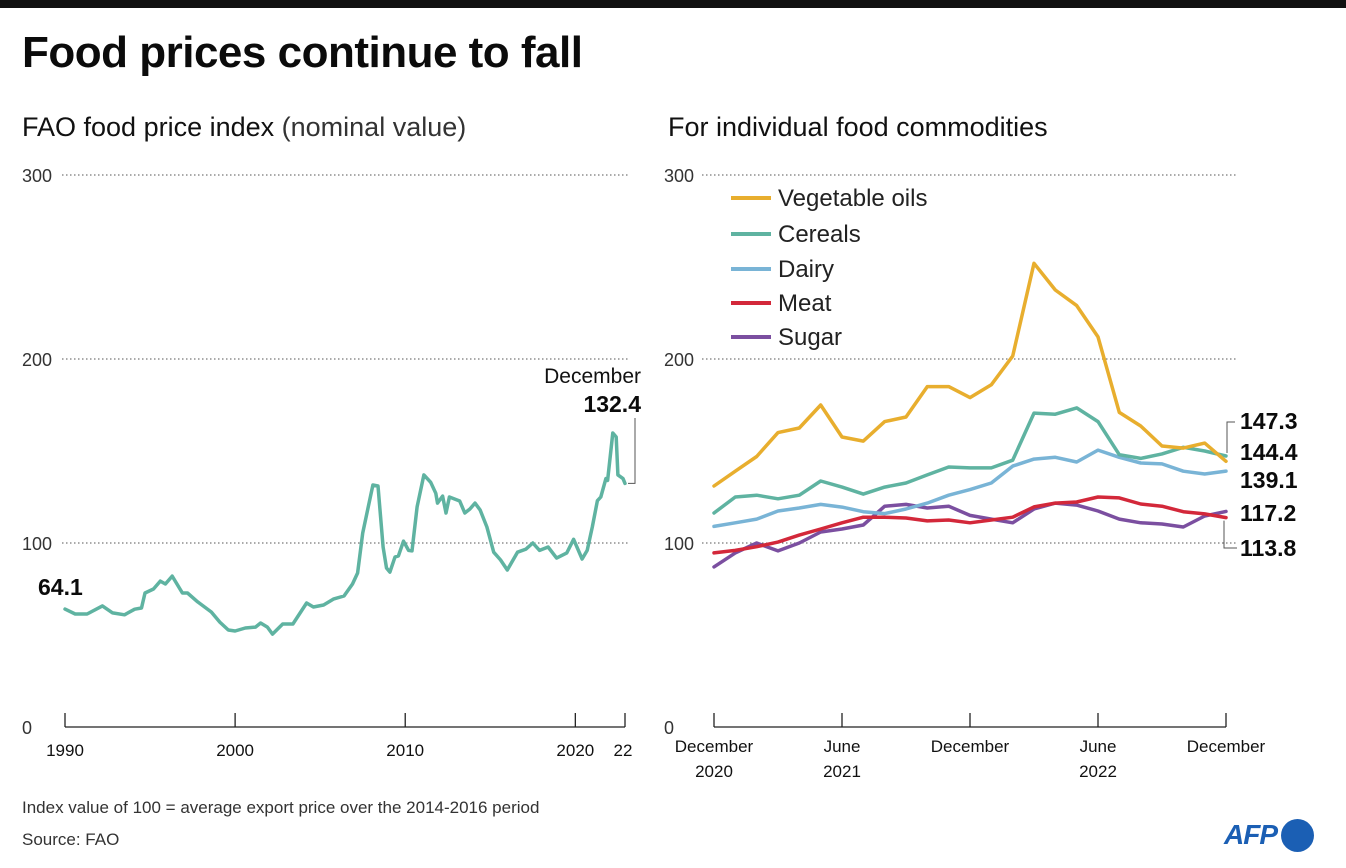 This screenshot has height=868, width=1346. Describe the element at coordinates (612, 404) in the screenshot. I see `left-end-value-label: 132.4` at that location.